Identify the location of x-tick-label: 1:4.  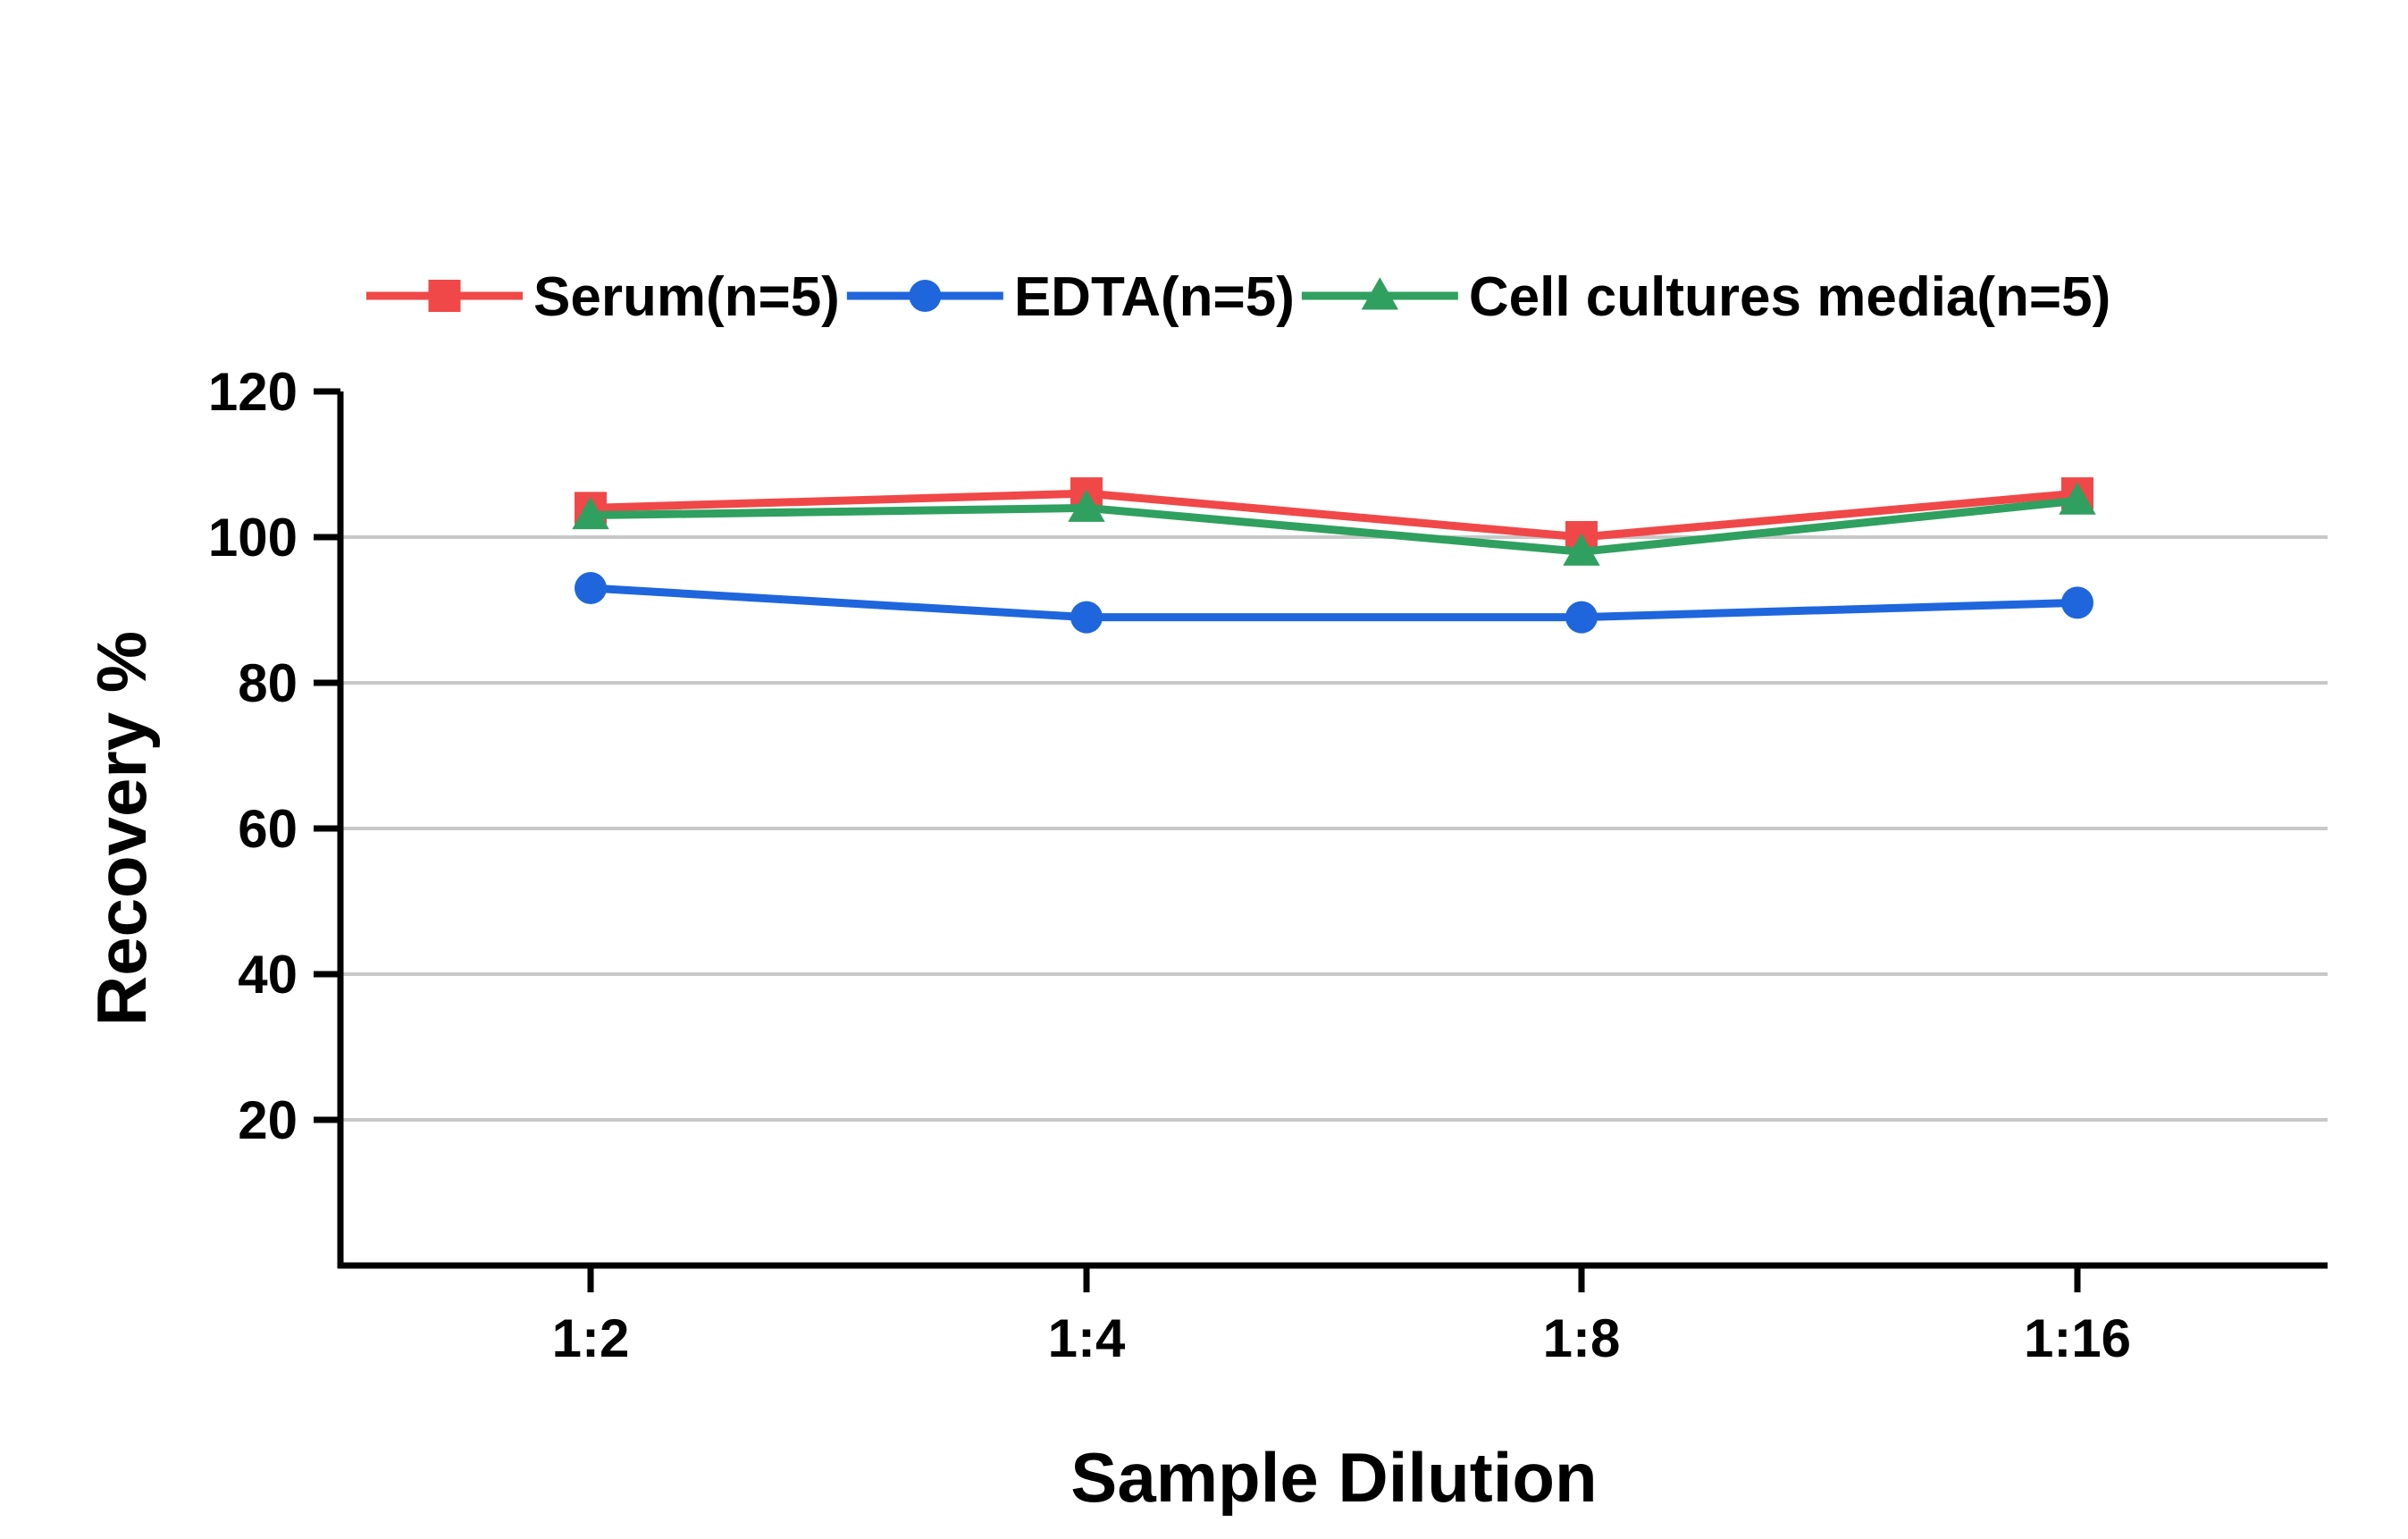
(1087, 1338).